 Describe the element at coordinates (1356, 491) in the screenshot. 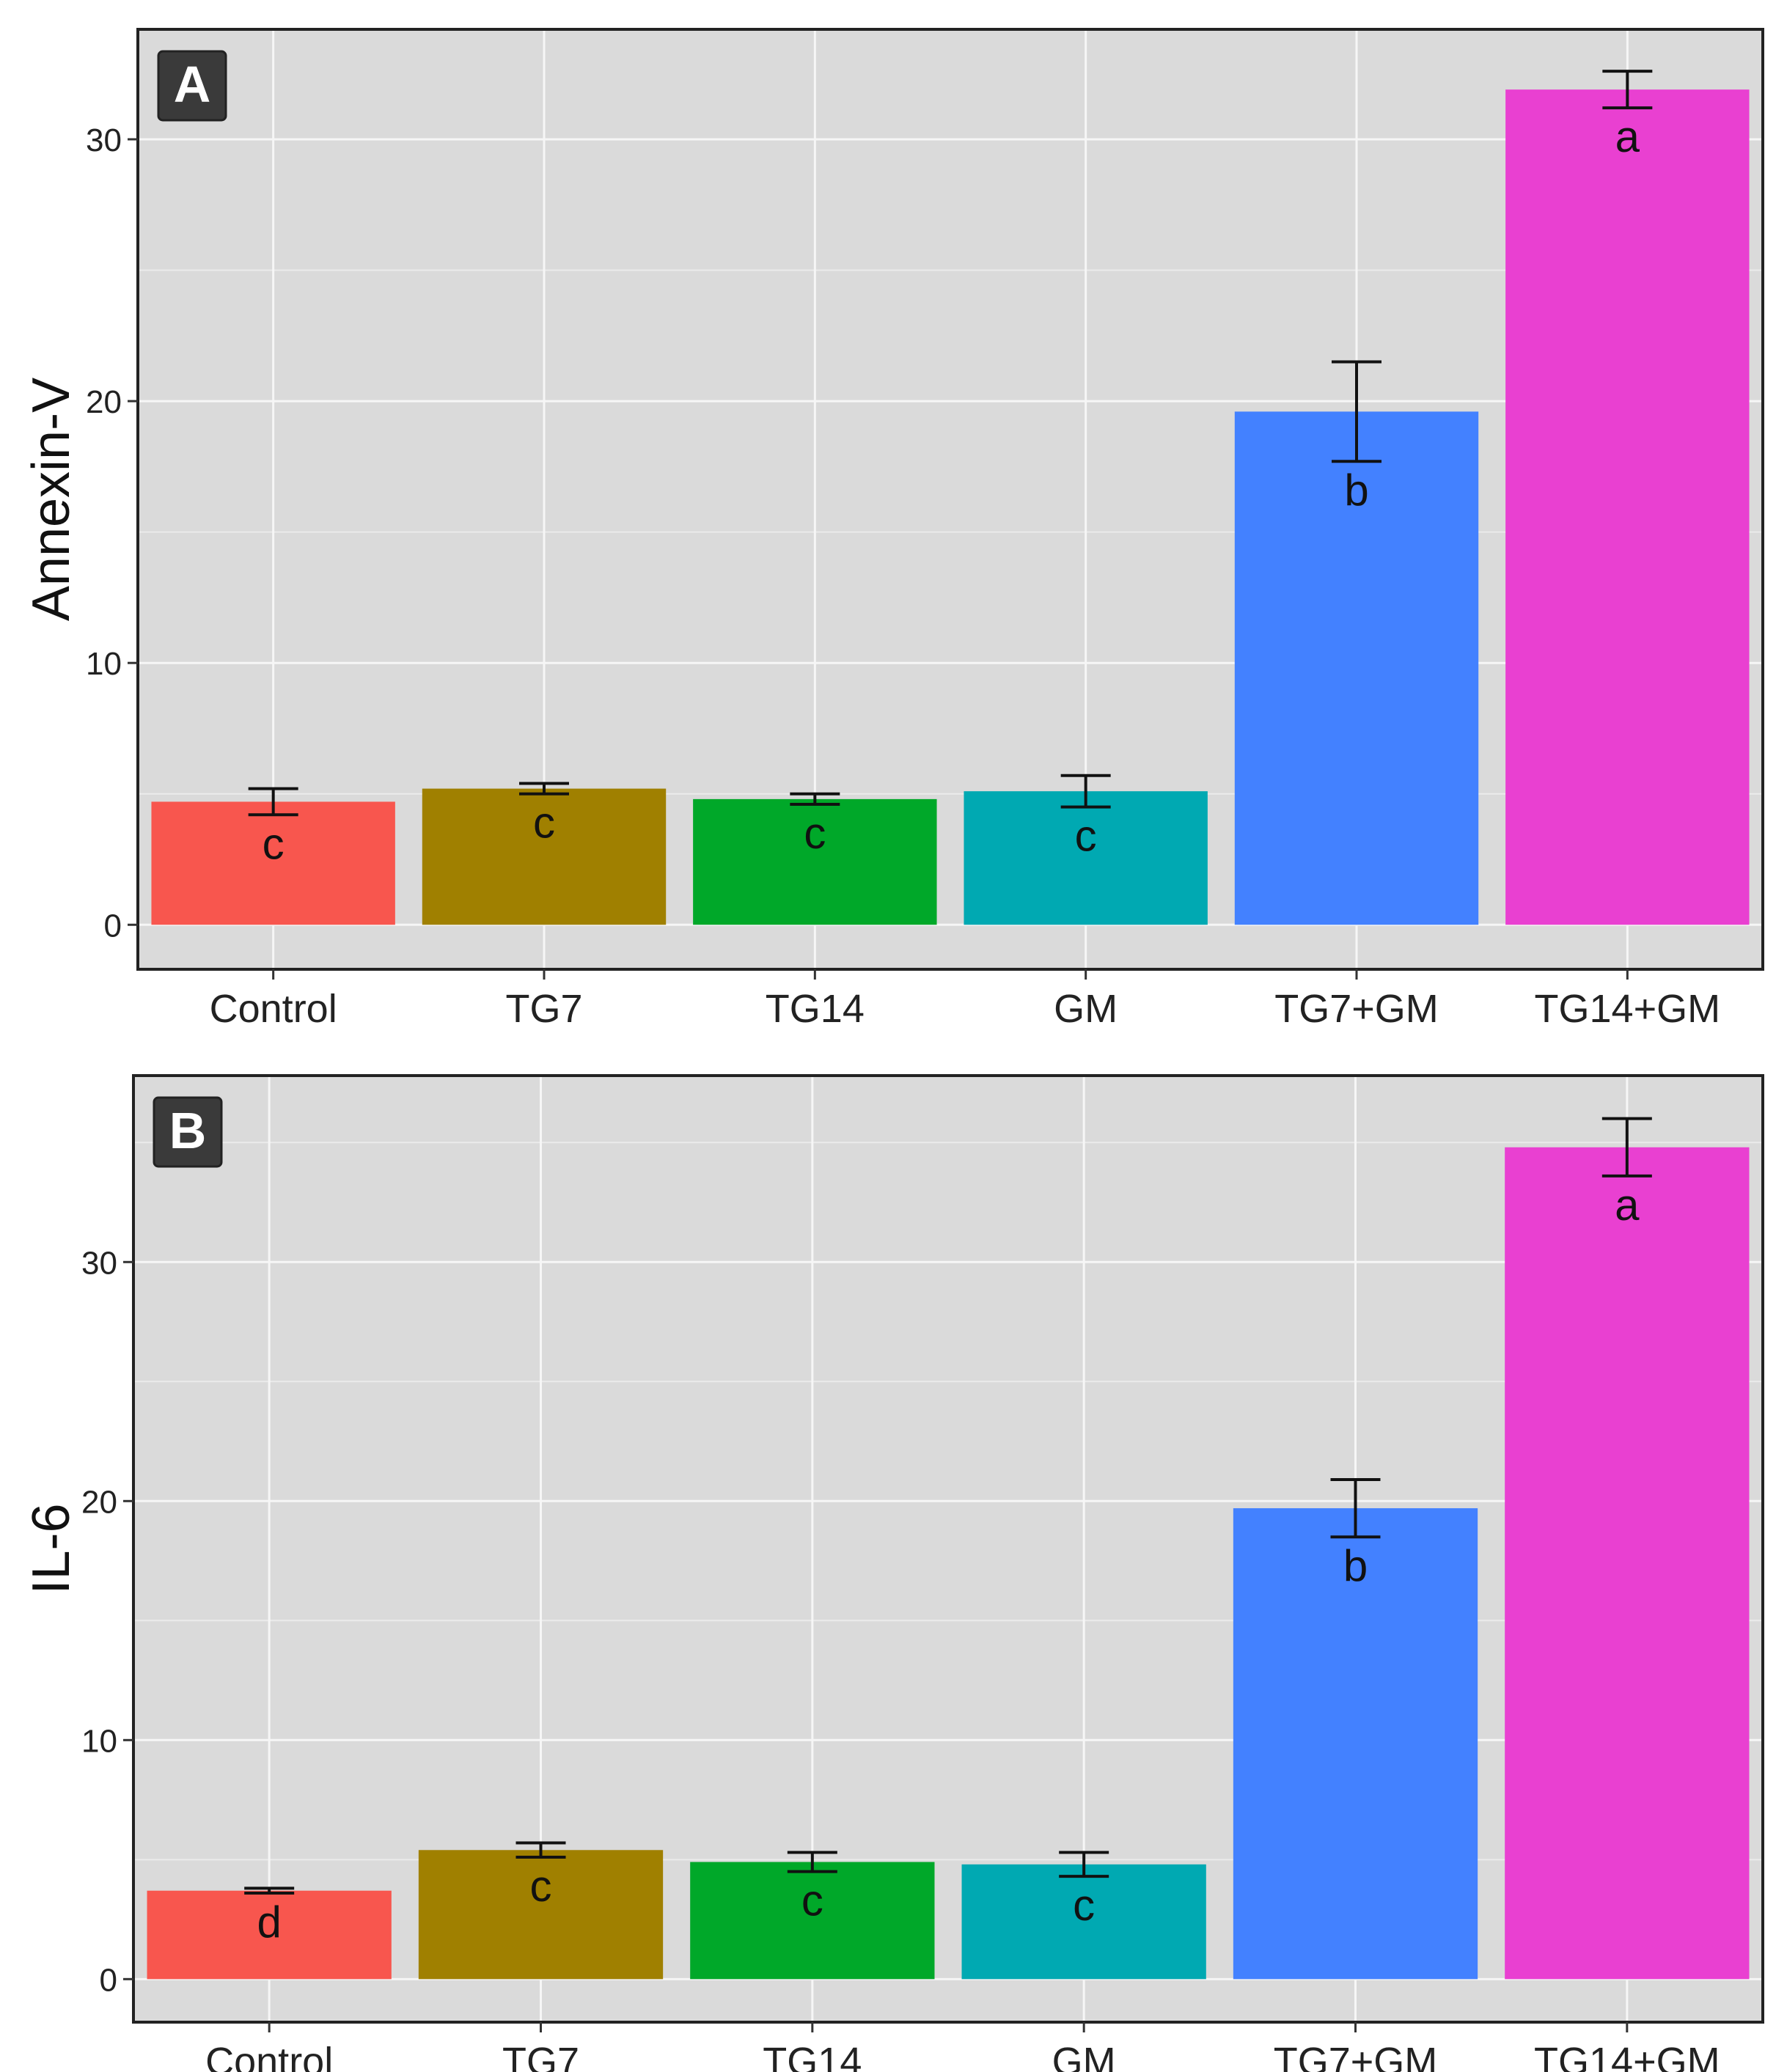

I see `panel-a-significance-label: b` at that location.